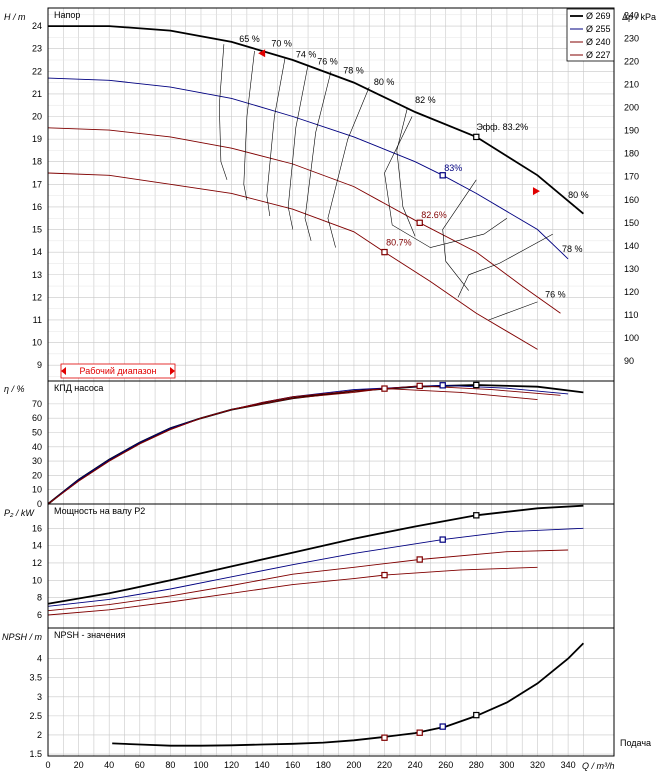  Describe the element at coordinates (14, 389) in the screenshot. I see `efficiency-y-axis-label: η / %` at that location.